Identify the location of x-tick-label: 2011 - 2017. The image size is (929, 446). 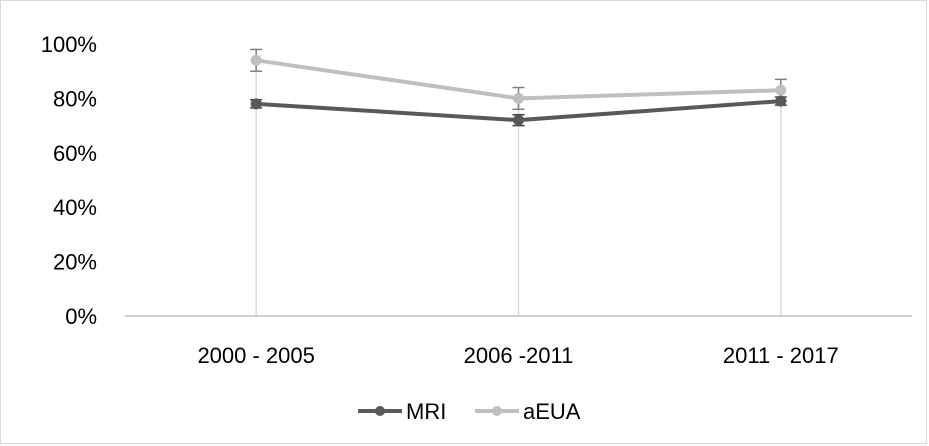
(781, 355).